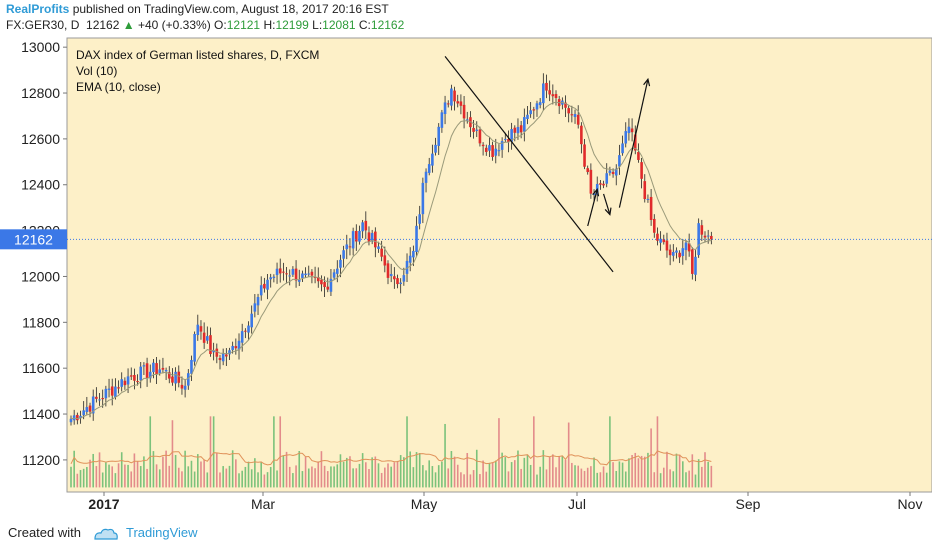 Image resolution: width=932 pixels, height=550 pixels. What do you see at coordinates (118, 87) in the screenshot?
I see `legend-entry: EMA (10, close)` at bounding box center [118, 87].